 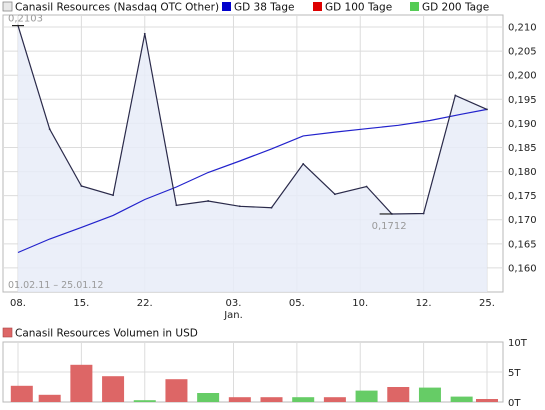 I want to click on volume-bars, so click(x=254, y=383).